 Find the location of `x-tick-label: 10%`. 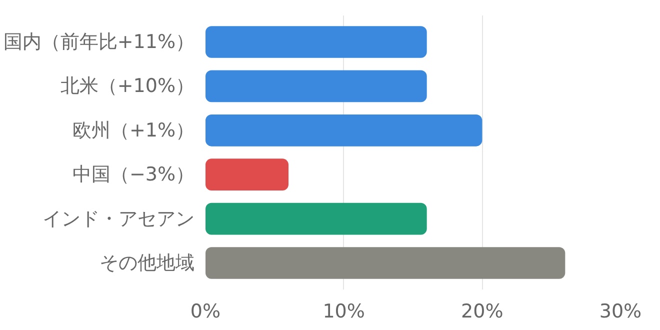

x-tick-label: 10% is located at coordinates (343, 311).